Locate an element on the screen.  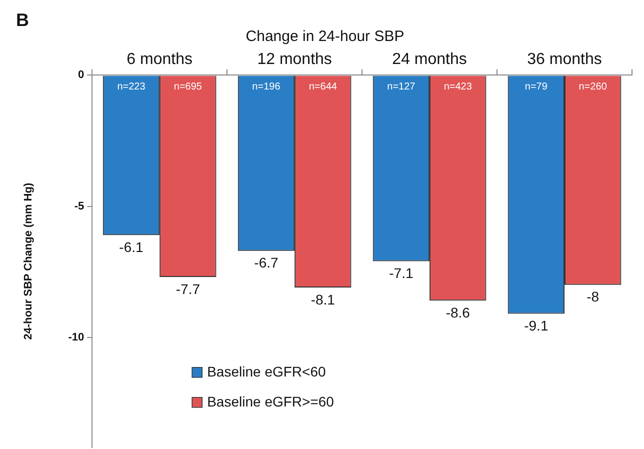
annotation: n=196 is located at coordinates (266, 86).